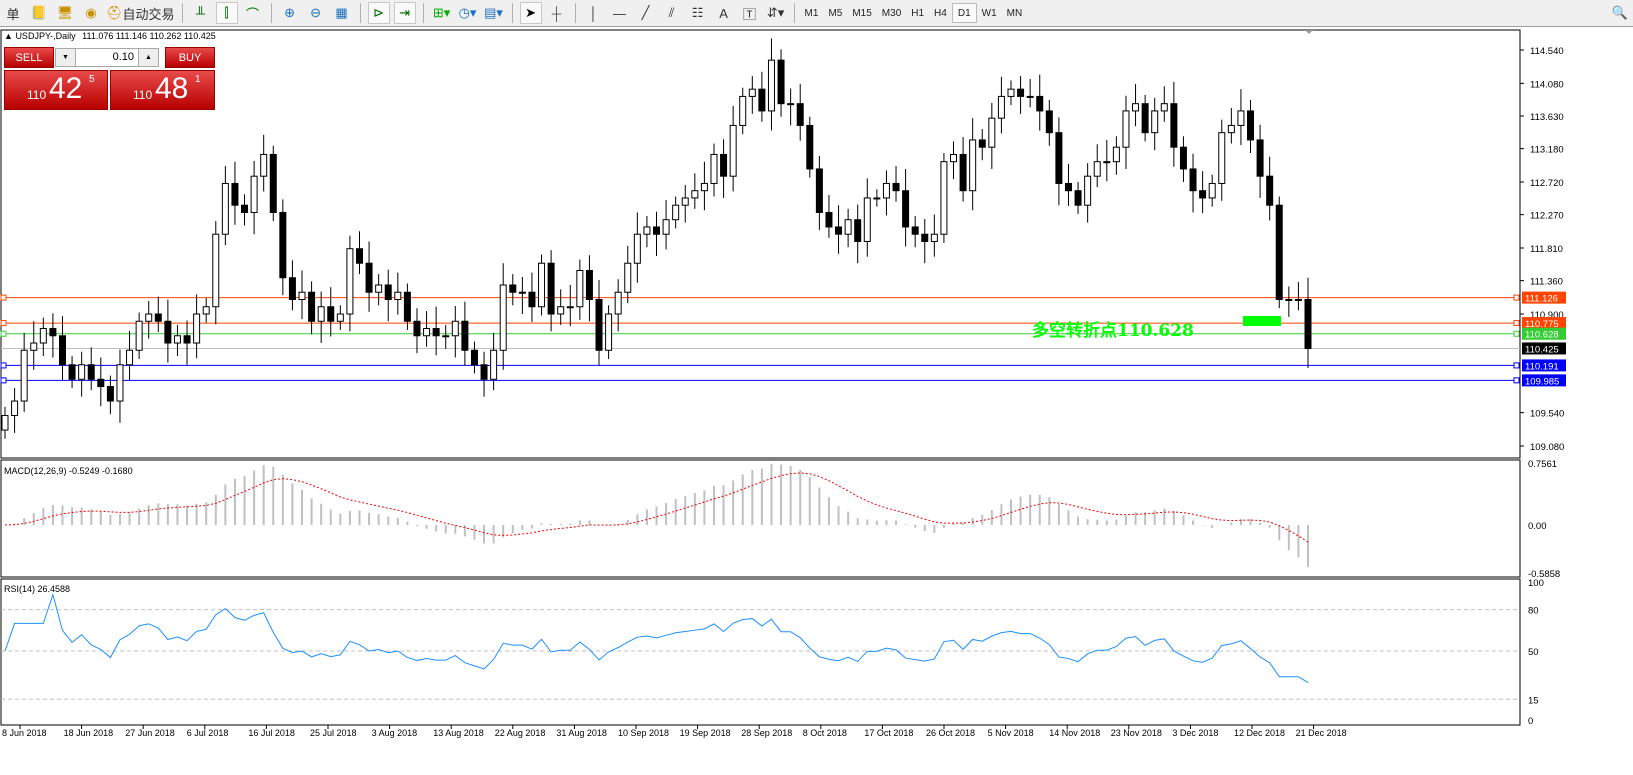 The image size is (1633, 775). Describe the element at coordinates (253, 14) in the screenshot. I see `line-chart-icon: ⌒` at that location.